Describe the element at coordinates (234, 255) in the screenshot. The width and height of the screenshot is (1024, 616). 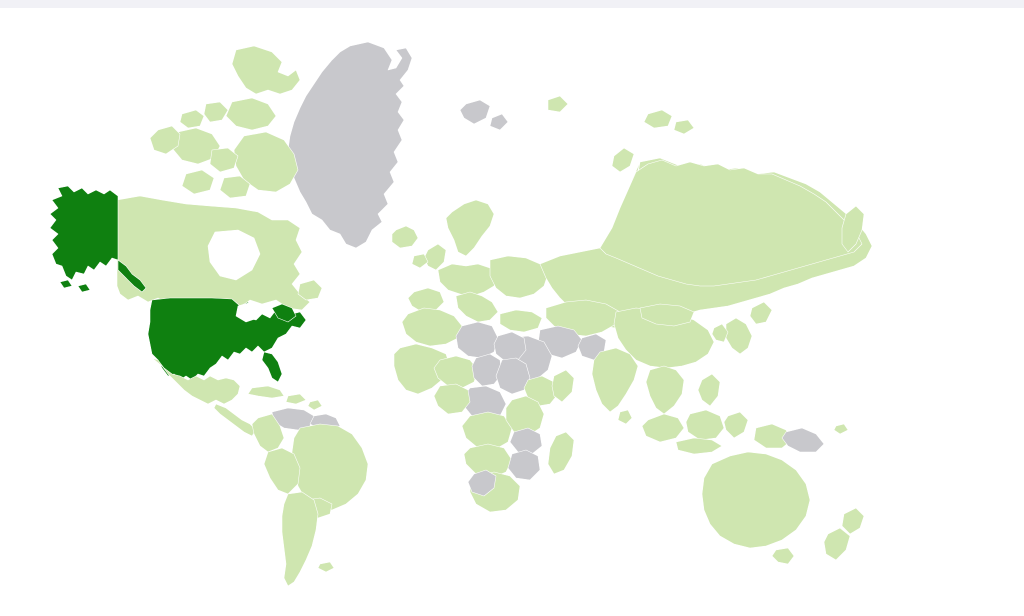
I see `hudson-bay` at that location.